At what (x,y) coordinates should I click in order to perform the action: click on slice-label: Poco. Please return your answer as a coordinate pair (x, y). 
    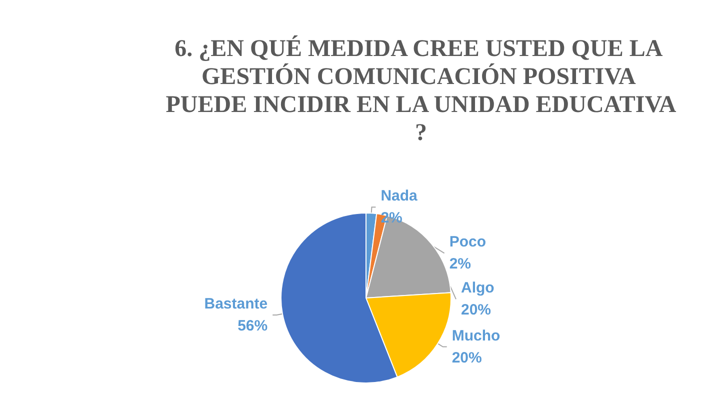
    Looking at the image, I should click on (467, 242).